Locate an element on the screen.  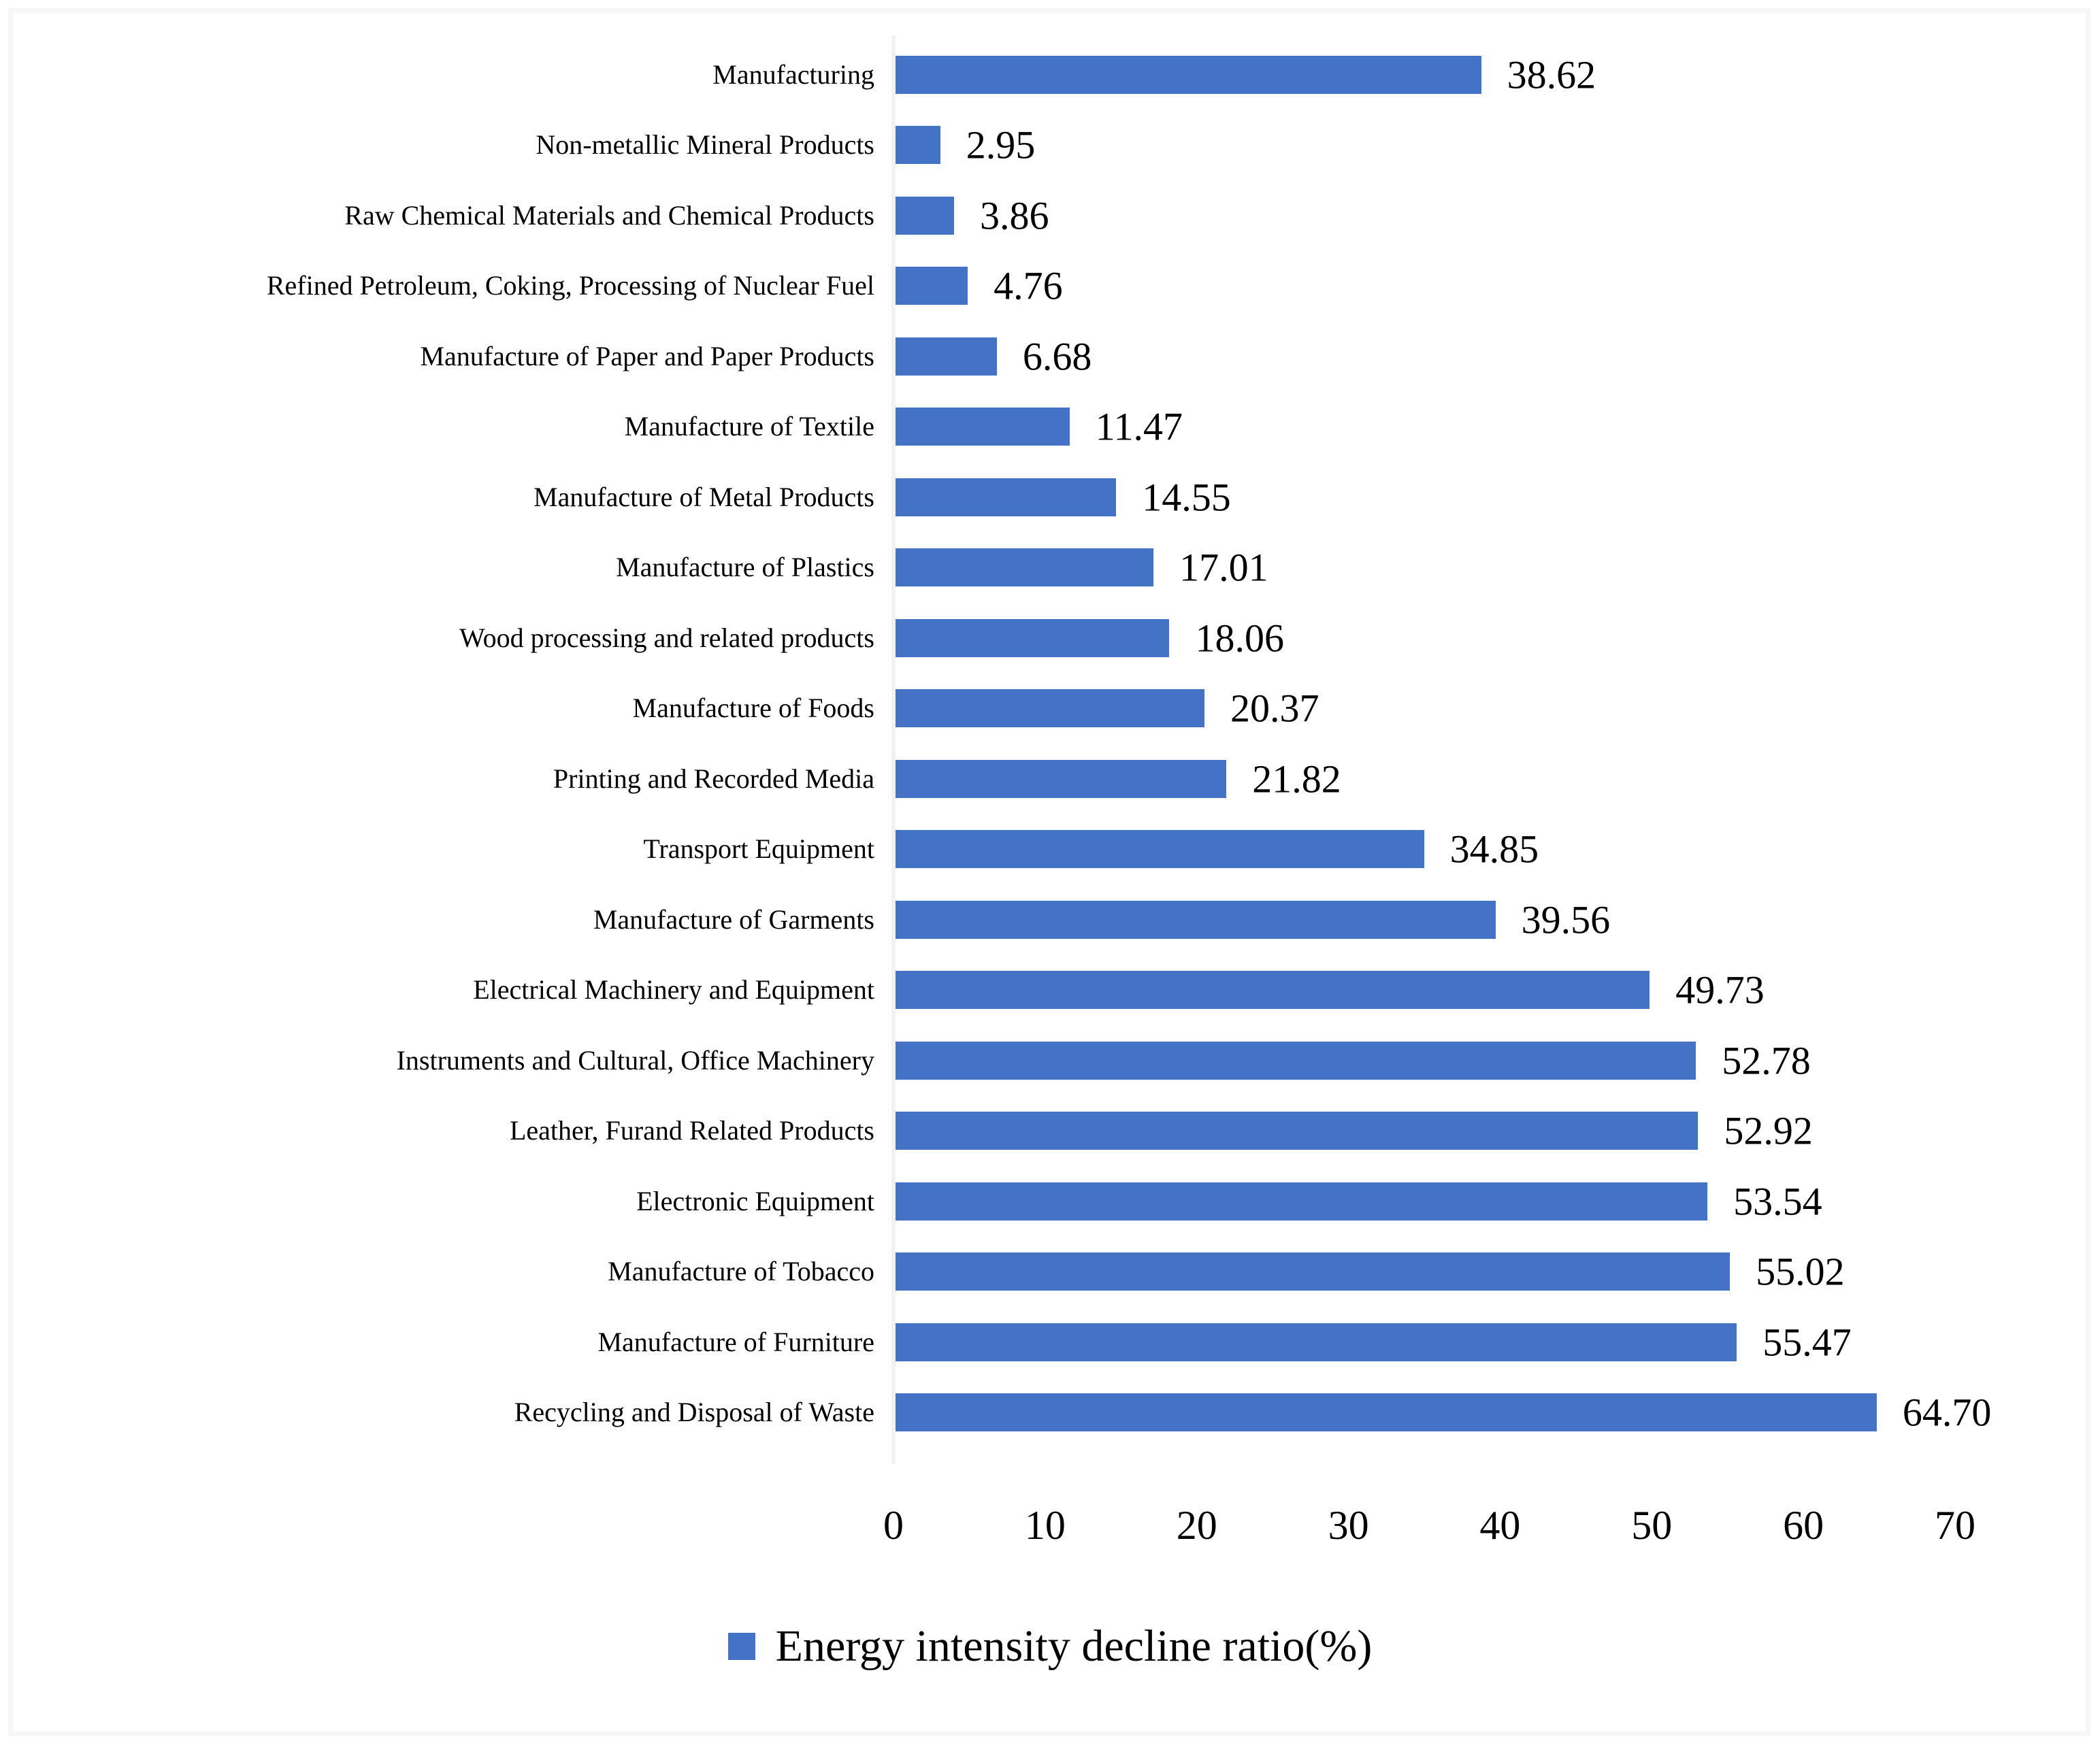
chart-row: Electrical Machinery and Equipment 49.73 is located at coordinates (1048, 990).